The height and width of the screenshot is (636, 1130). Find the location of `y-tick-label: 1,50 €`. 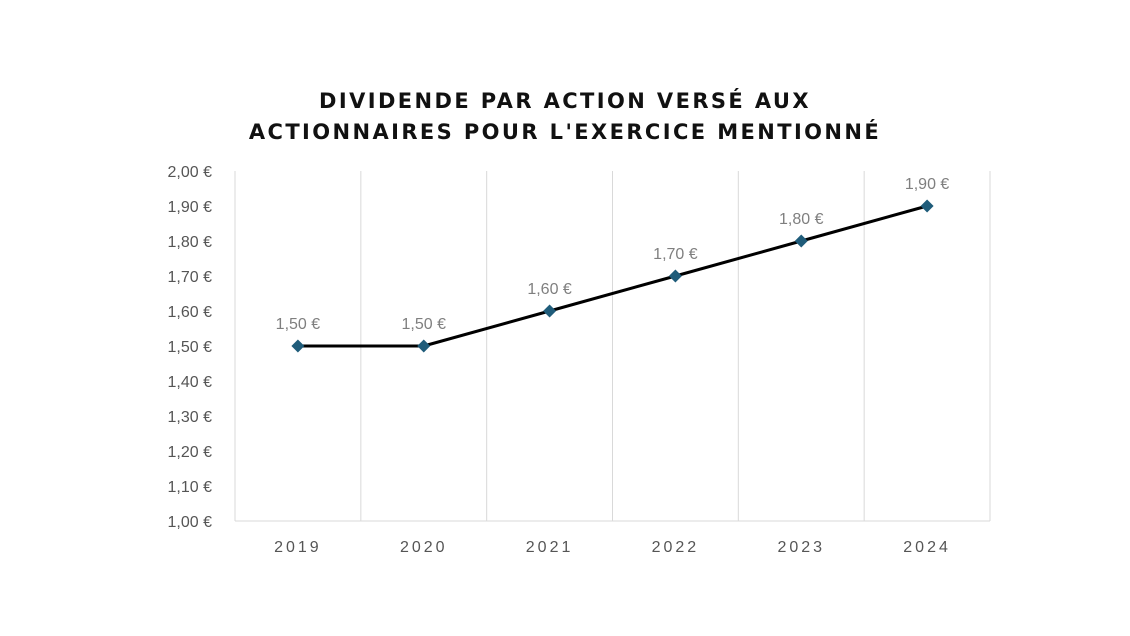

y-tick-label: 1,50 € is located at coordinates (190, 347).